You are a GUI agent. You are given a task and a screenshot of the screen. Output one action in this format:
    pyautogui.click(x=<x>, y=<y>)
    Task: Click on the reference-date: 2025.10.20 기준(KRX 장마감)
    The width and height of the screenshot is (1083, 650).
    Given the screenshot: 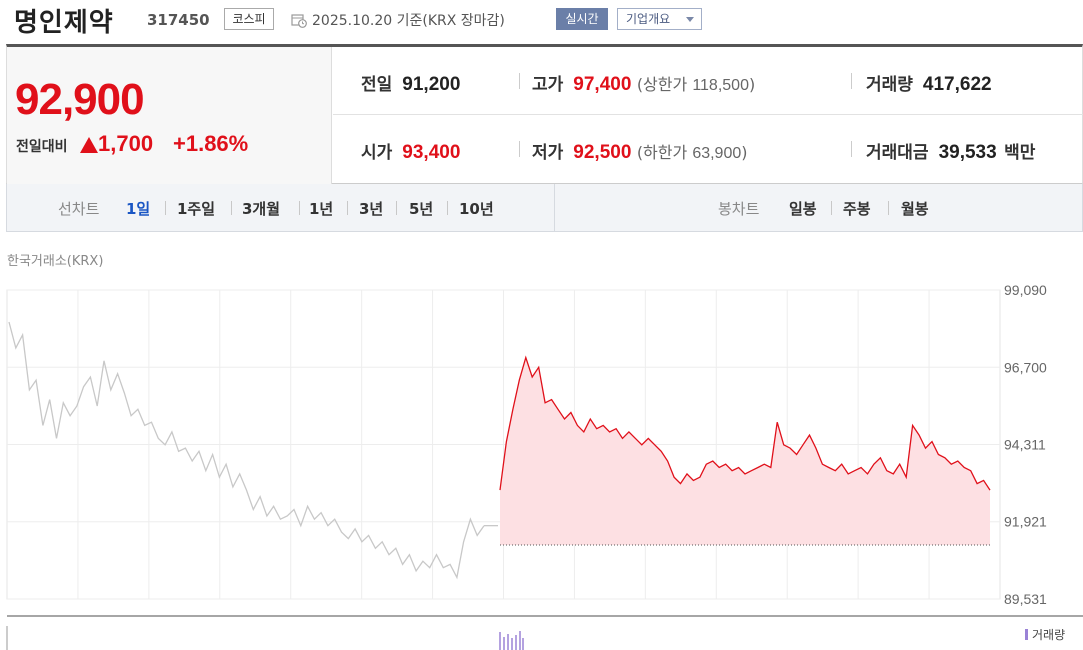 What is the action you would take?
    pyautogui.click(x=408, y=21)
    